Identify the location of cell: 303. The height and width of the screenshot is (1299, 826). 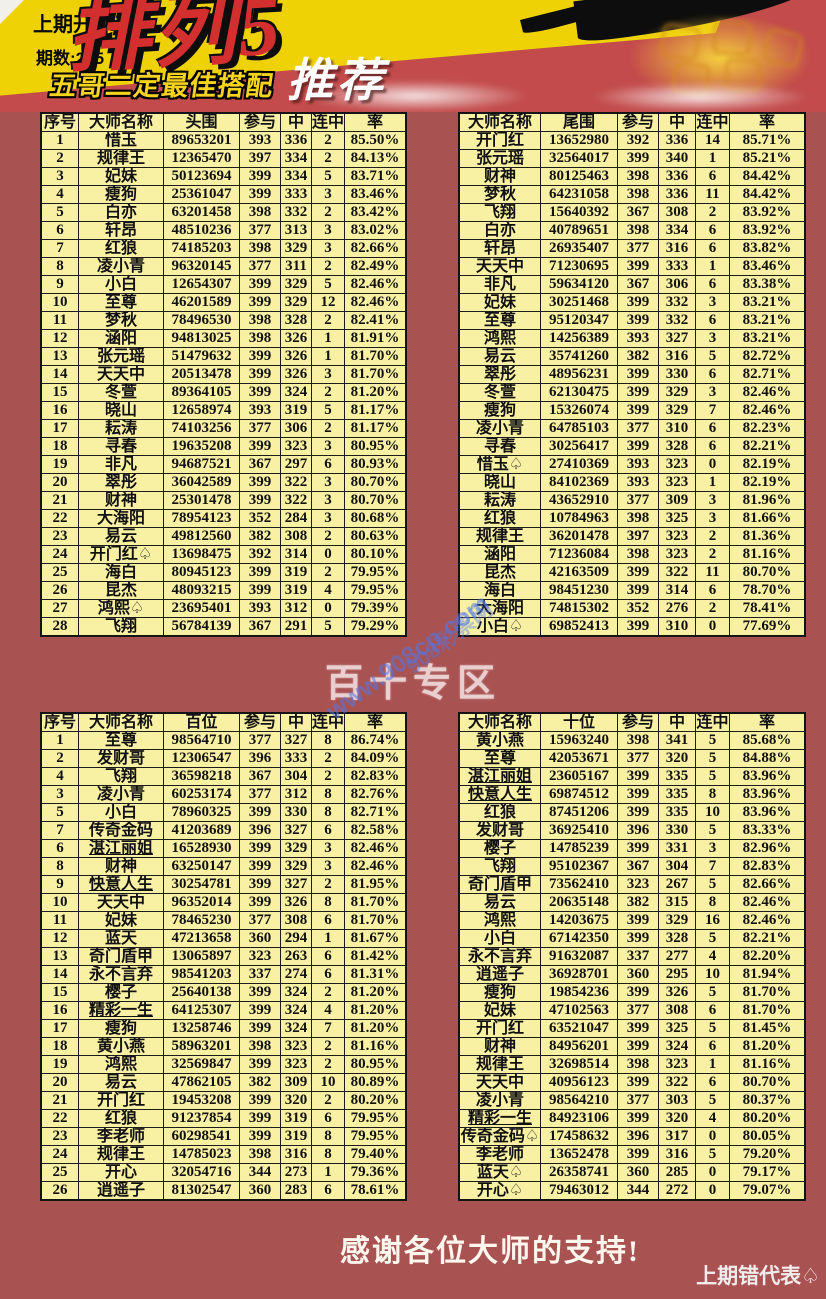
(677, 1100).